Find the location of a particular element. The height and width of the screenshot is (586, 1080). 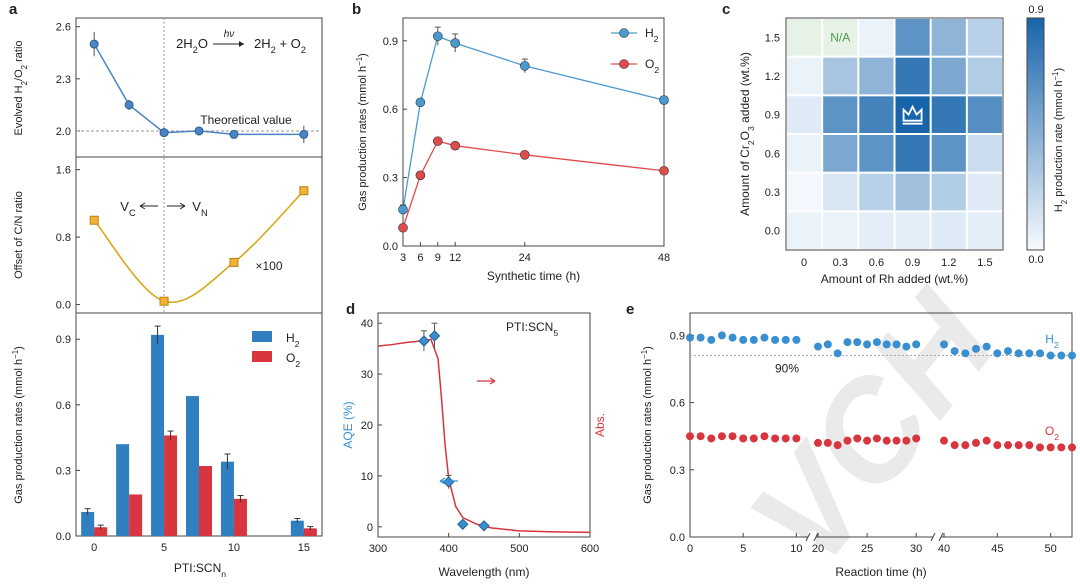

xtick-label: 400 is located at coordinates (448, 549).